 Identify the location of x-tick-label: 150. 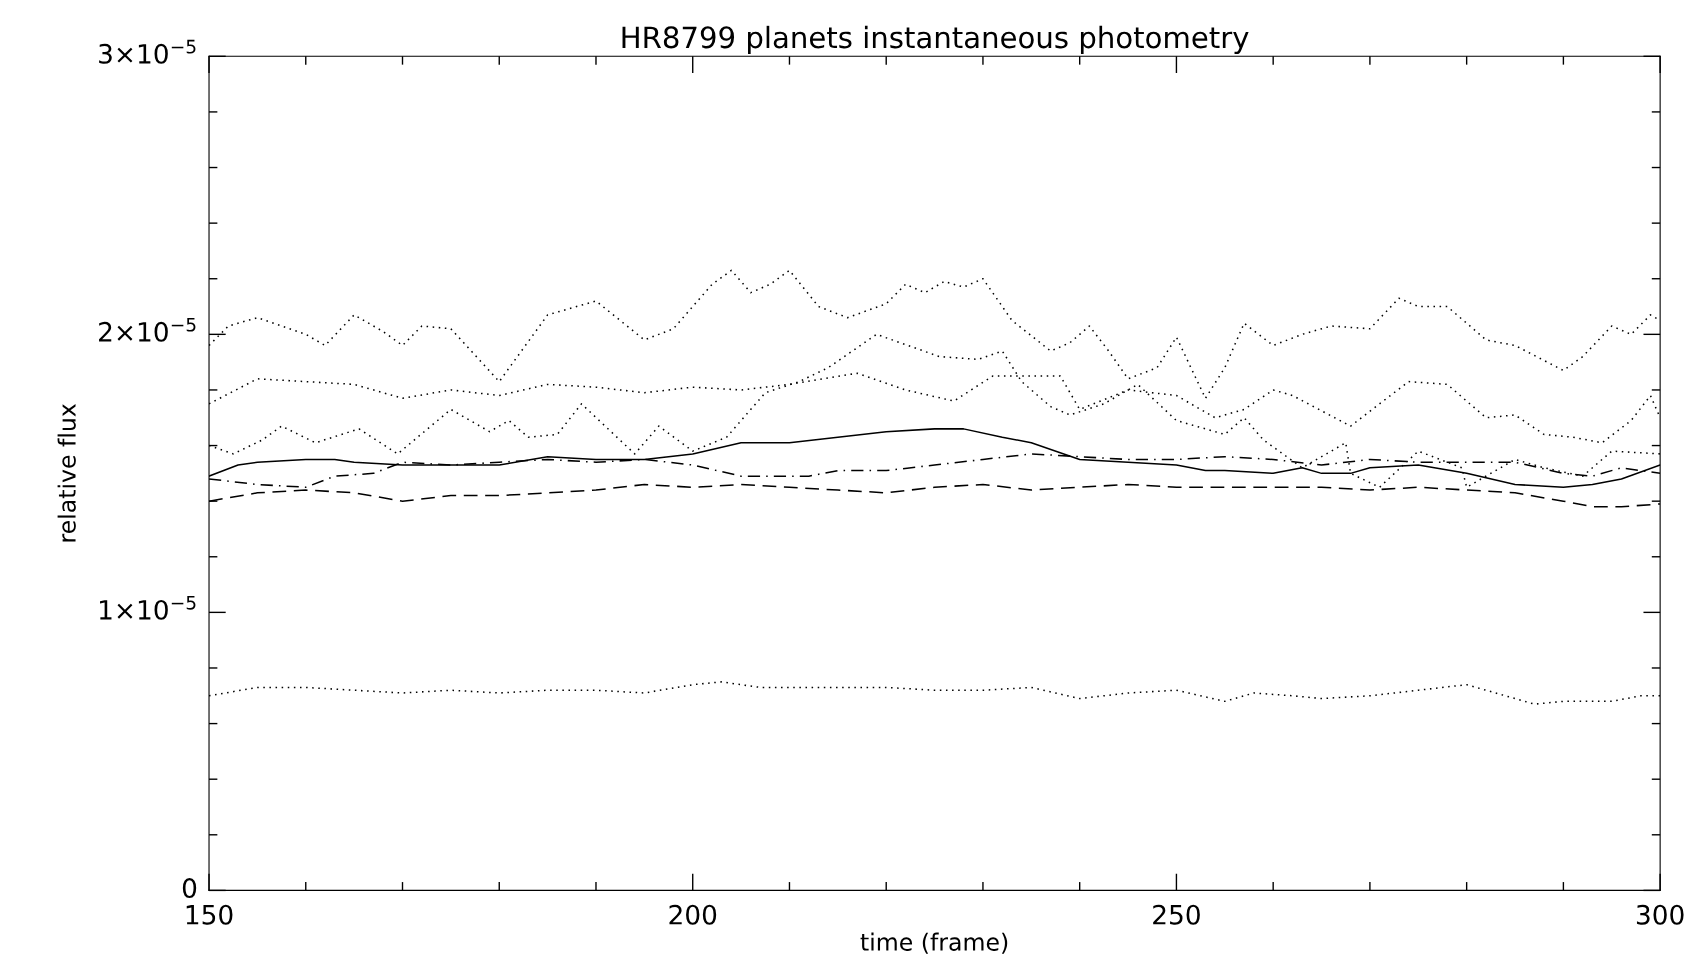
(209, 914).